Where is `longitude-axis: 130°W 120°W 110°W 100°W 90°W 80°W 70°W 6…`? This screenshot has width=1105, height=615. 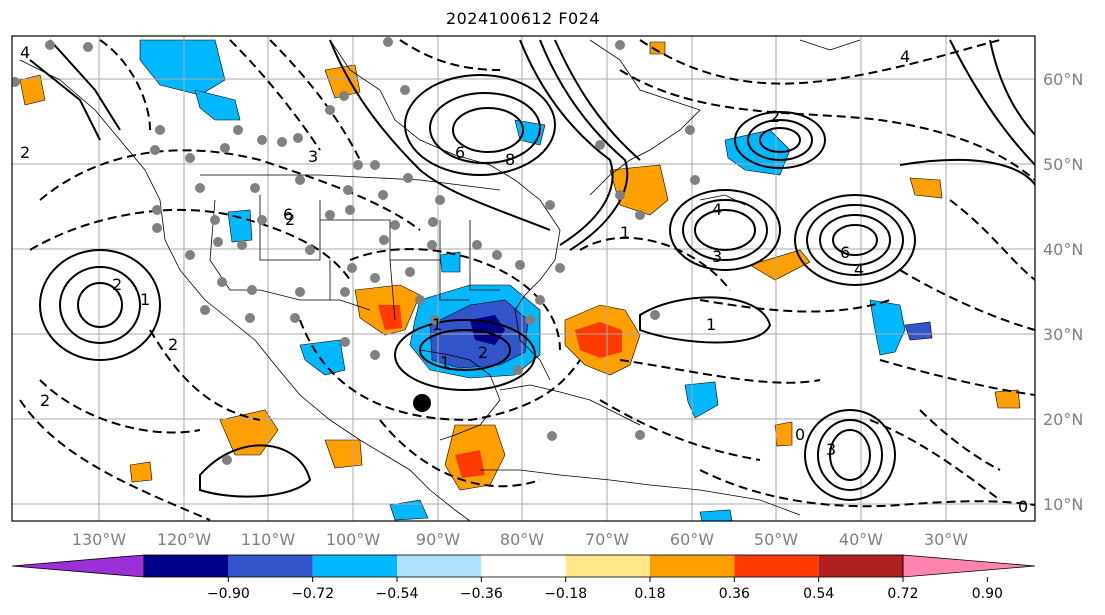
longitude-axis: 130°W 120°W 110°W 100°W 90°W 80°W 70°W 6… is located at coordinates (520, 539).